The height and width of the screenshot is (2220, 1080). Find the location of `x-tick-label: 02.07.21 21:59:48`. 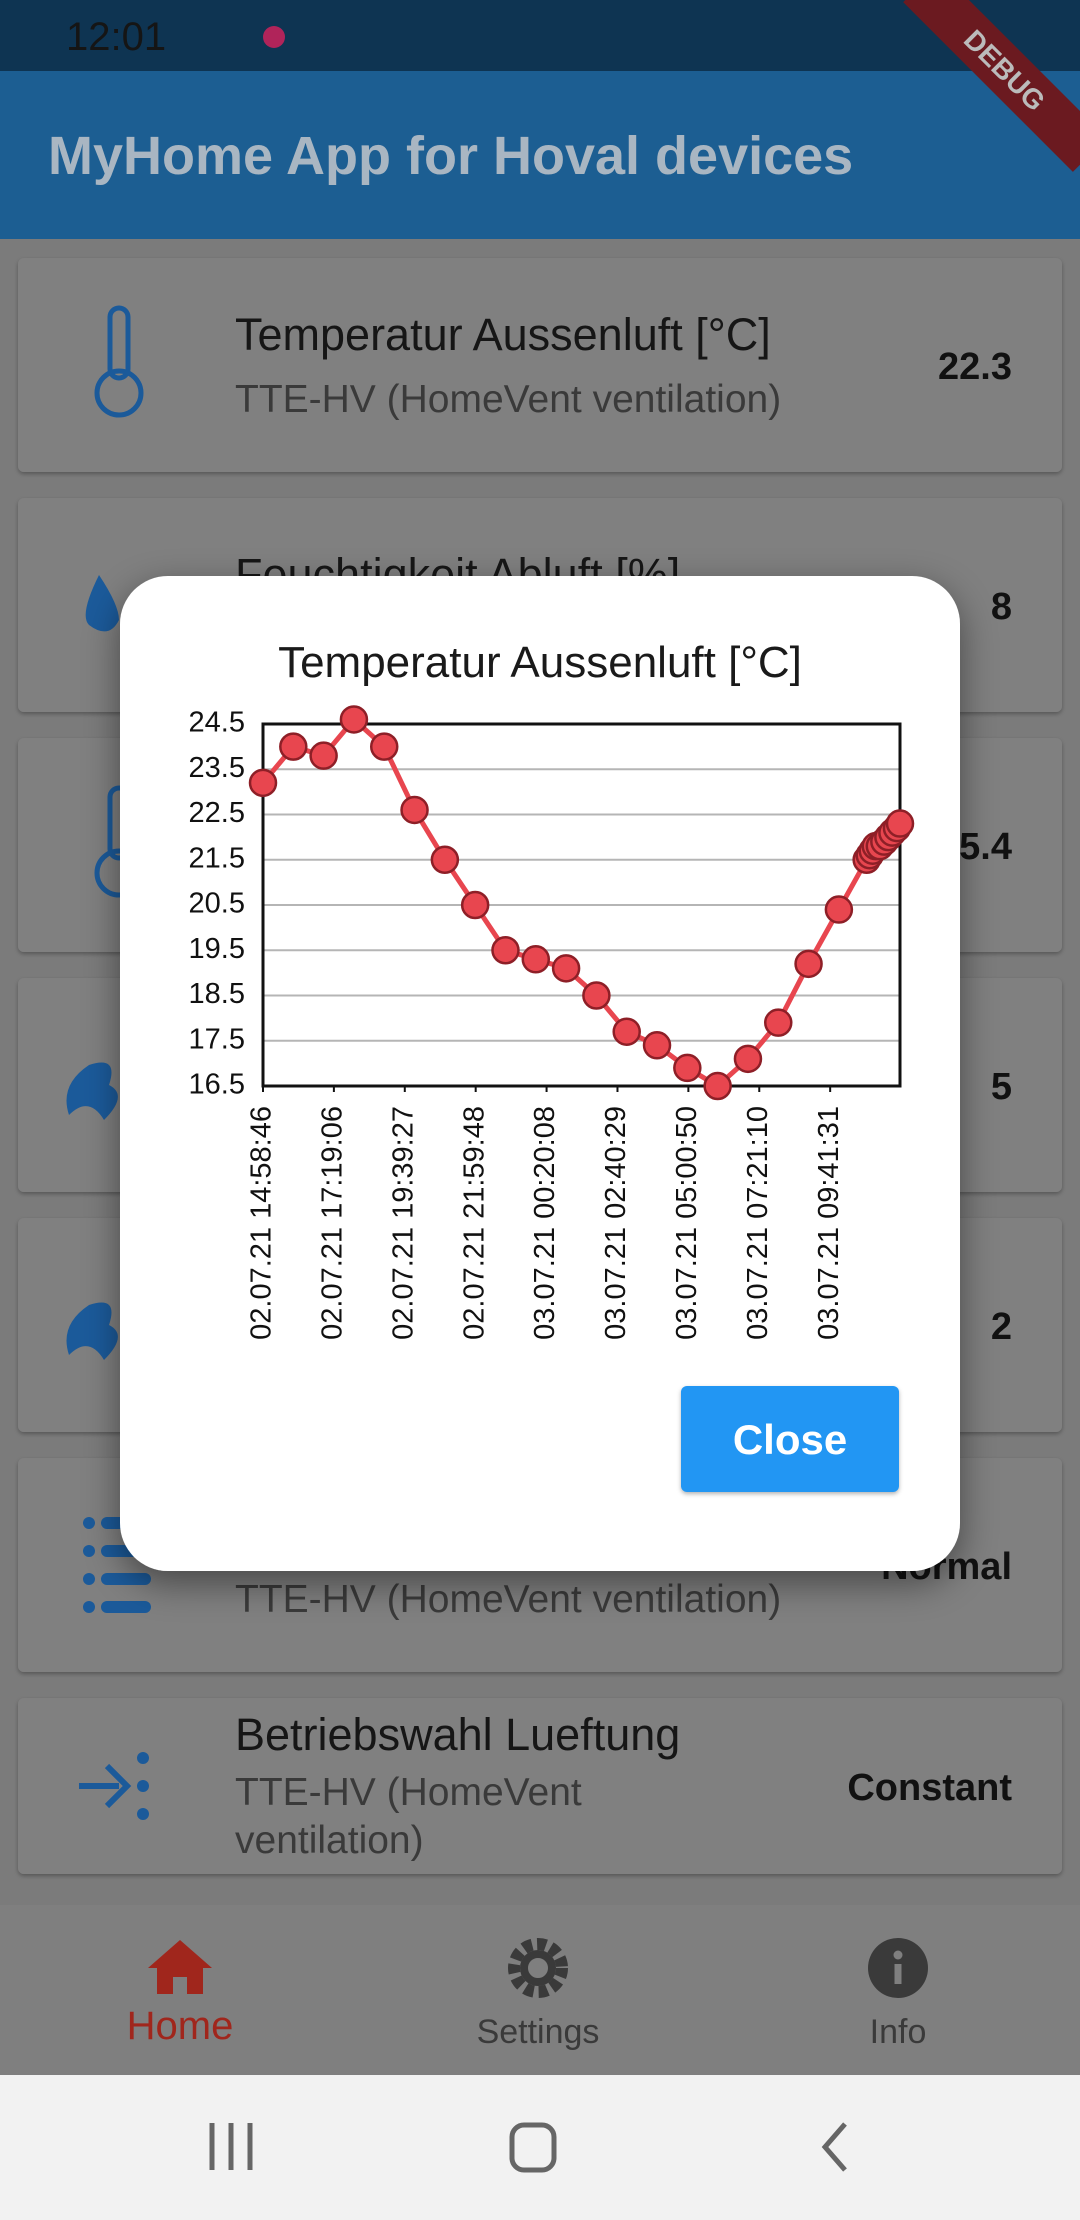

x-tick-label: 02.07.21 21:59:48 is located at coordinates (474, 1223).